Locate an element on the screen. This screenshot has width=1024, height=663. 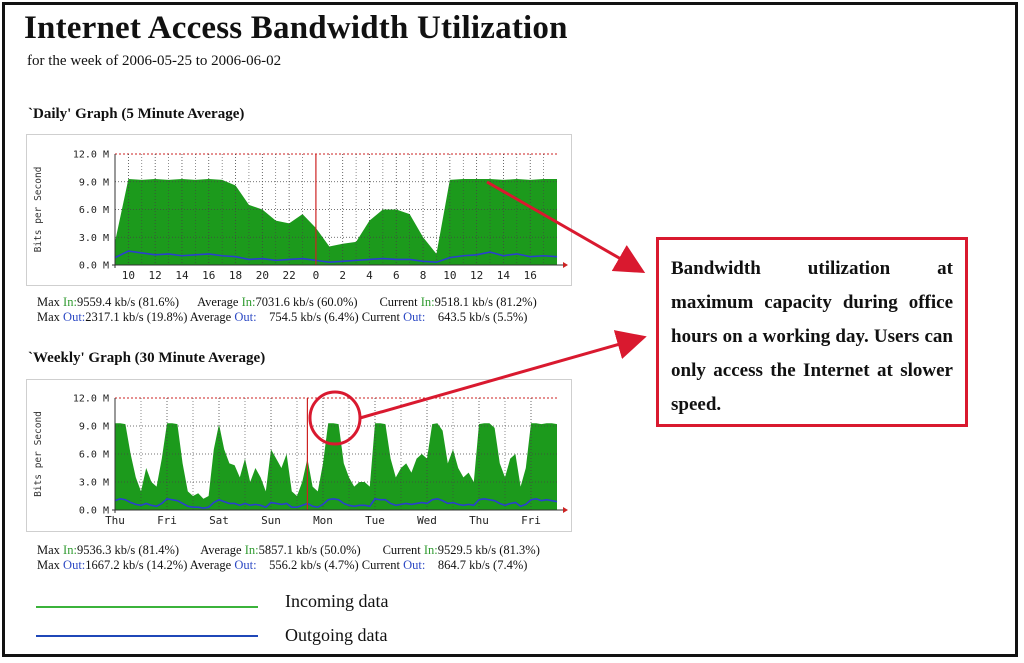
daily-cur-out-label: Out: is located at coordinates (414, 317).